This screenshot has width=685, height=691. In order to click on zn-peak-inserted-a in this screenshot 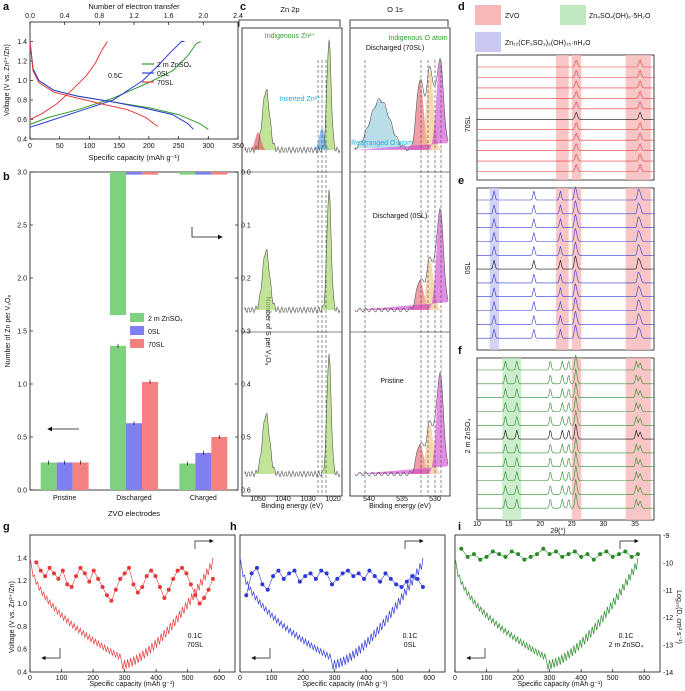, I will do `click(260, 141)`.